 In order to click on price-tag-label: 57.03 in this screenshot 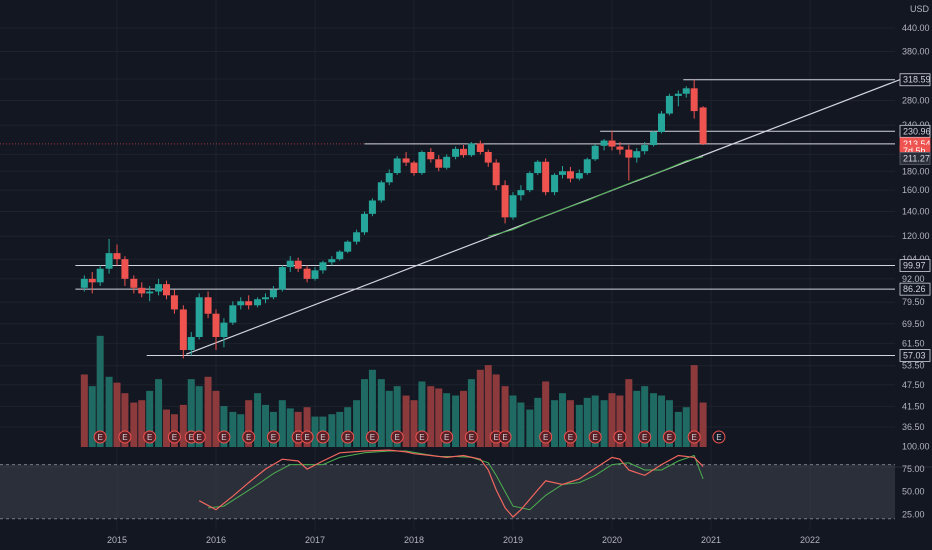, I will do `click(914, 355)`.